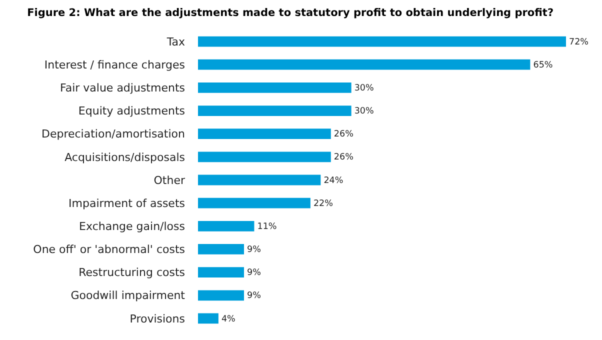  Describe the element at coordinates (267, 227) in the screenshot. I see `data-label: 11%` at that location.